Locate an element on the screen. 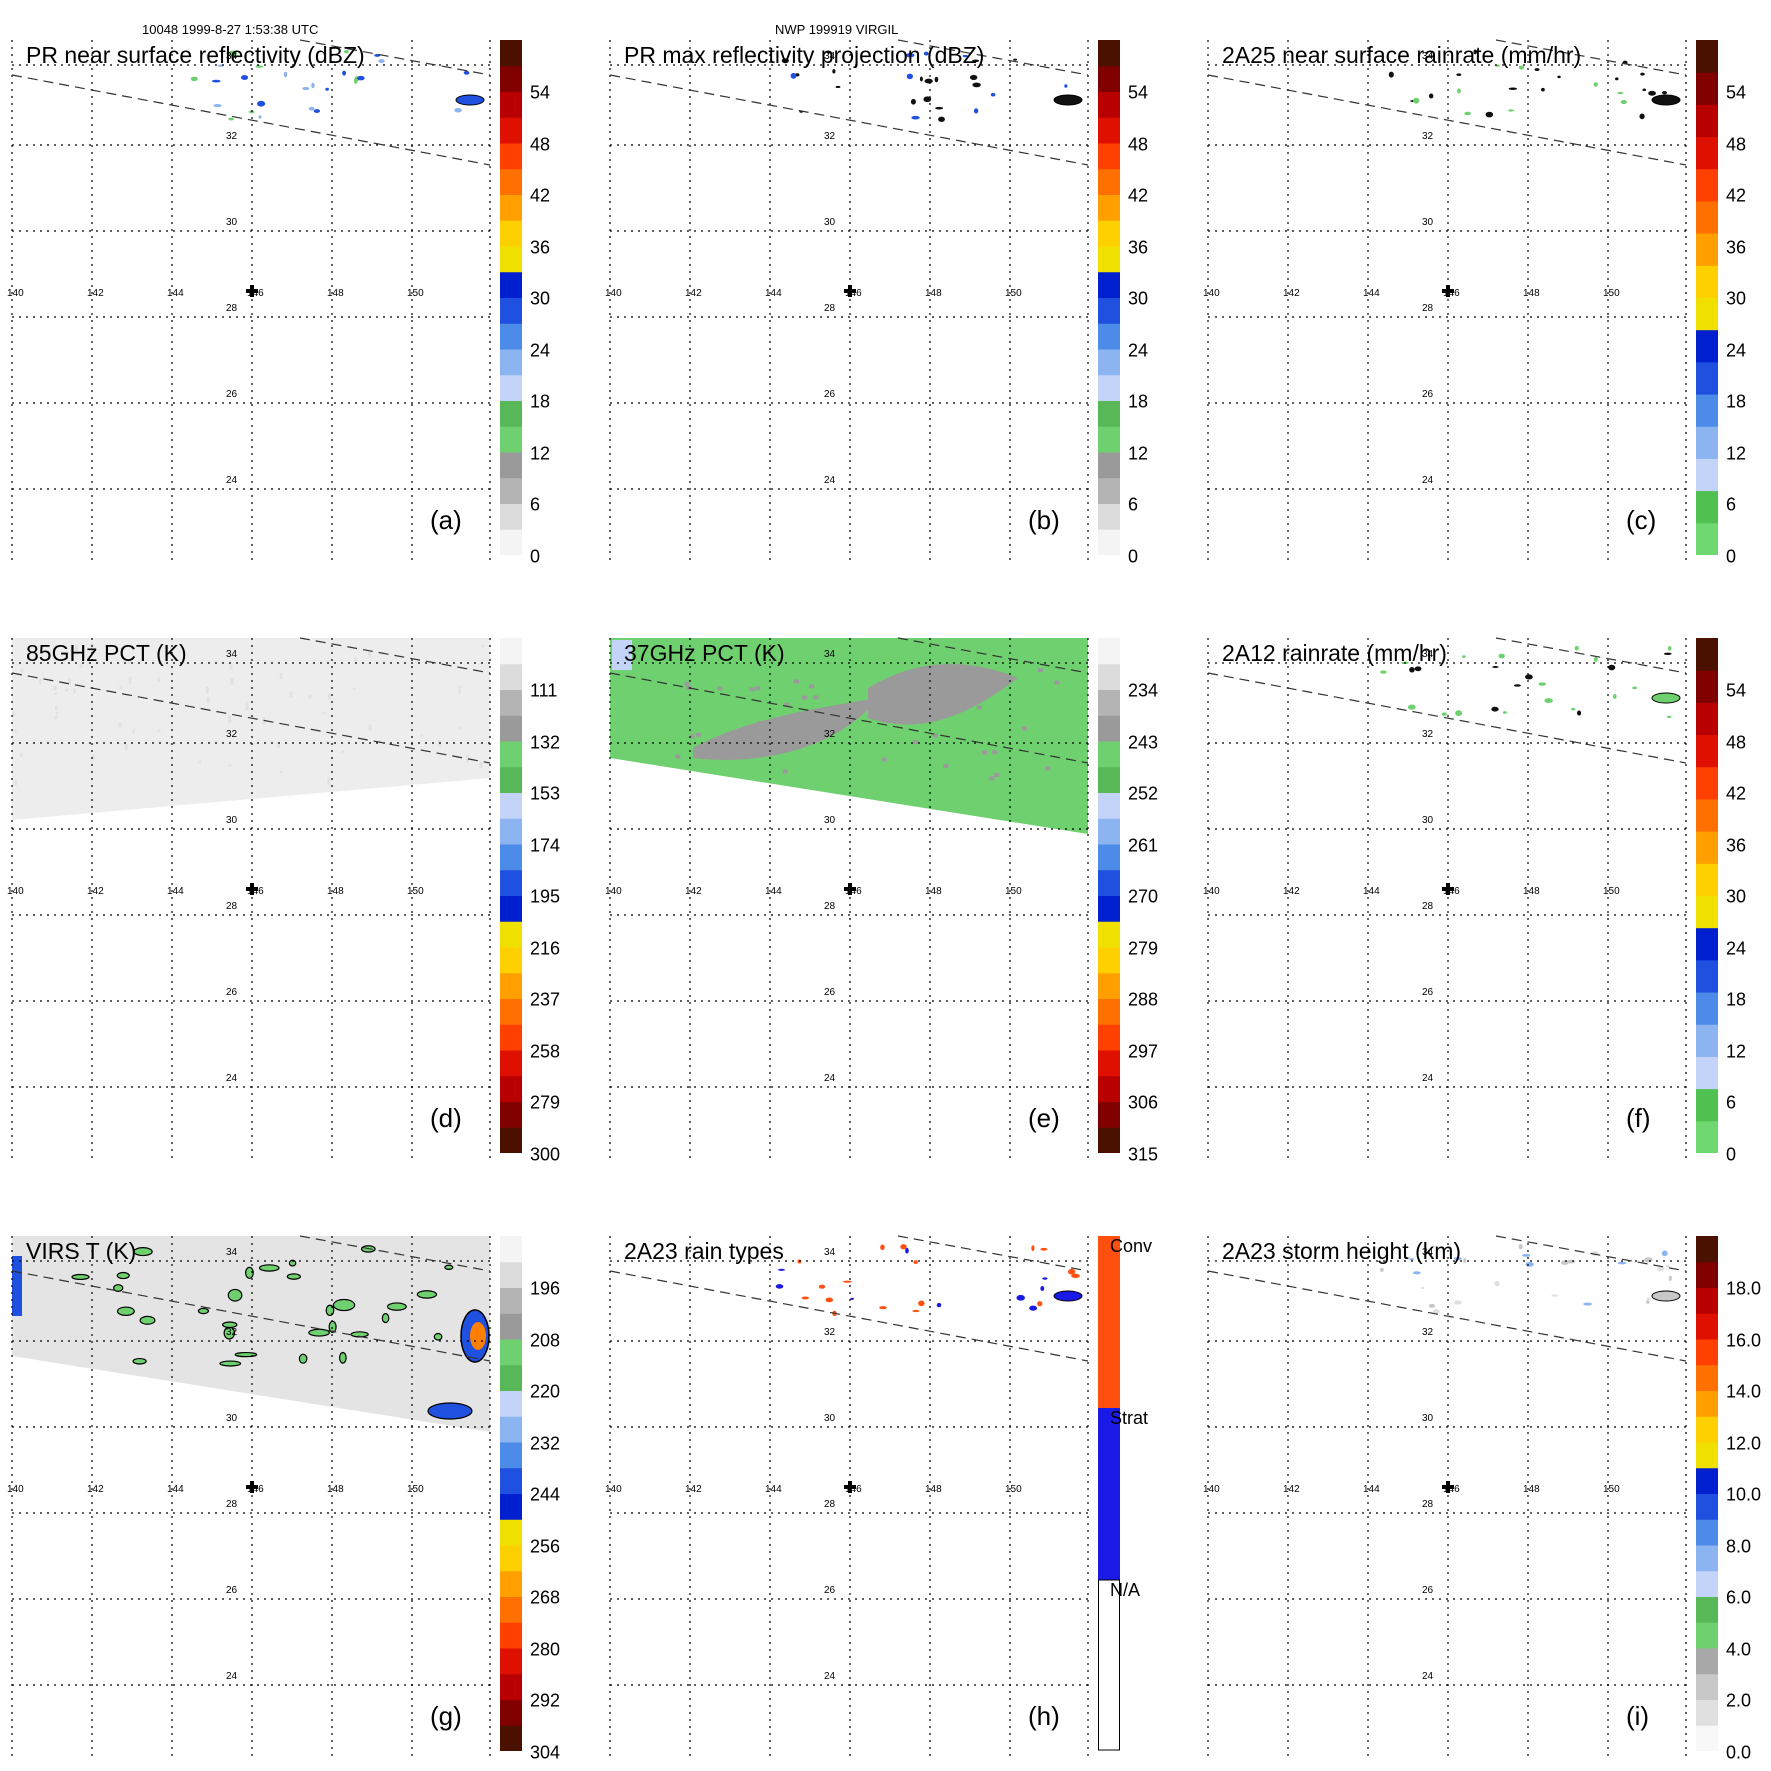  colorbar-tick-label: 24 is located at coordinates (1736, 350).